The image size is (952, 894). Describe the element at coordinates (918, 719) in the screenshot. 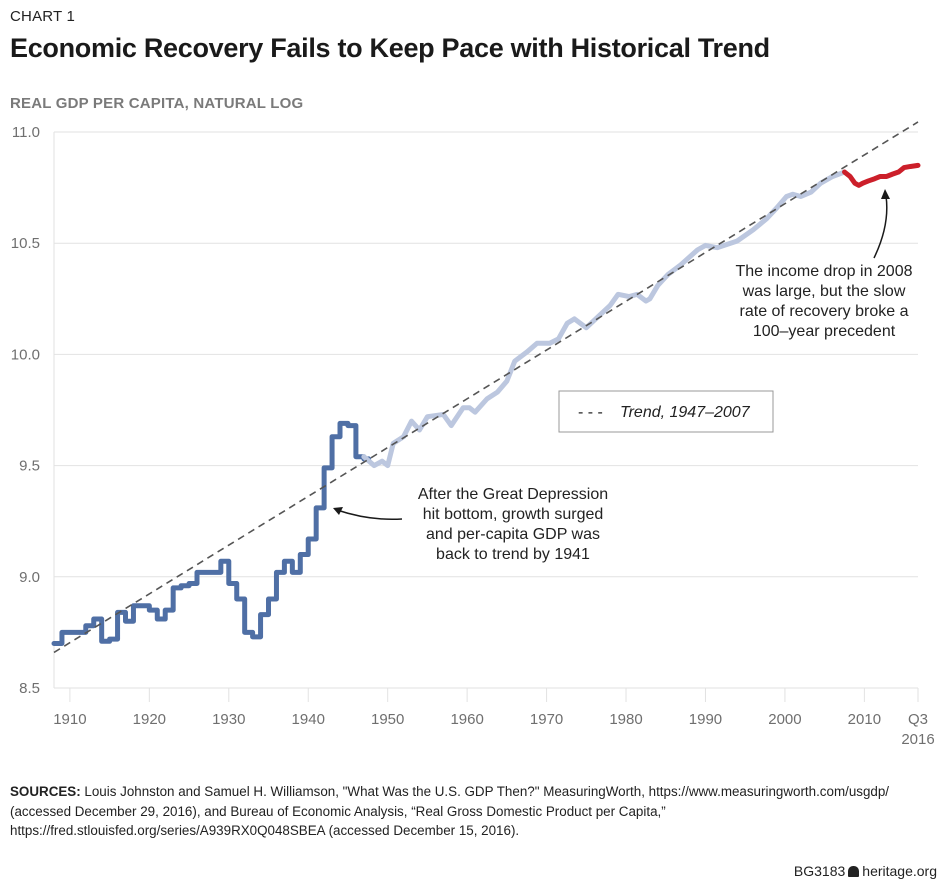

I see `x-tick-label: Q3` at that location.